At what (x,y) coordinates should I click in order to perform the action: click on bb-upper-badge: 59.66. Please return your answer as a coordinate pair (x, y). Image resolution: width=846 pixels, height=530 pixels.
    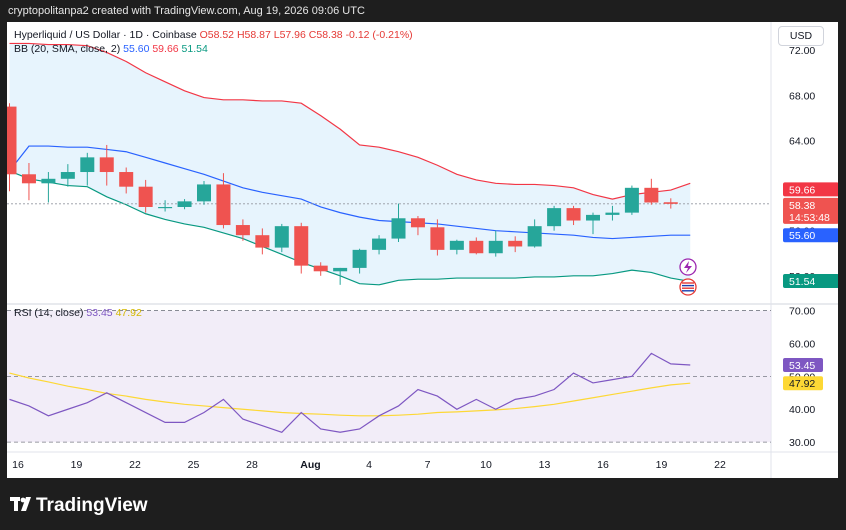
    Looking at the image, I should click on (810, 189).